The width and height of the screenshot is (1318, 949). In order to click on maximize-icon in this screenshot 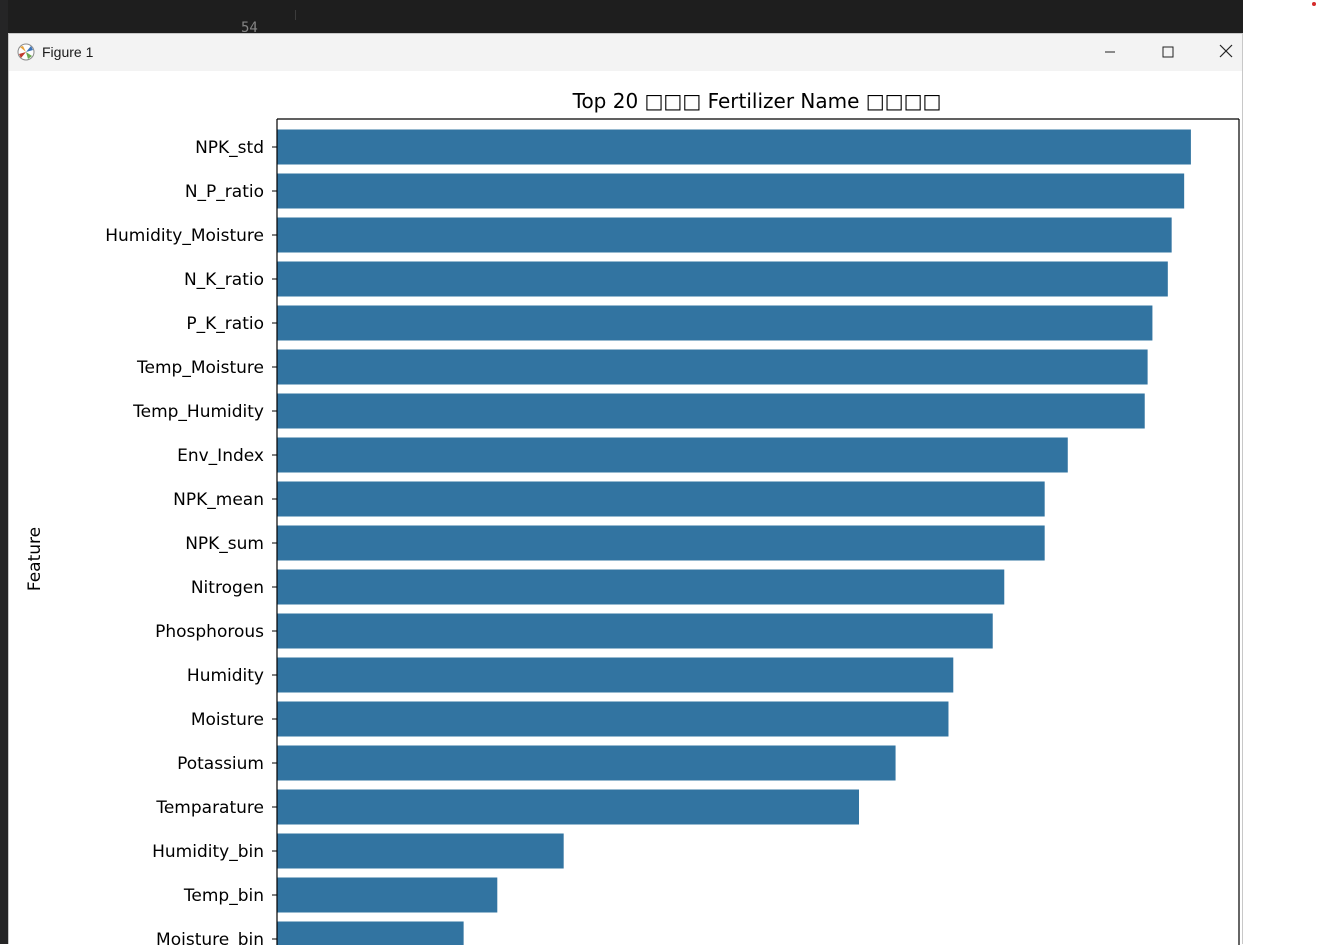, I will do `click(1168, 52)`.